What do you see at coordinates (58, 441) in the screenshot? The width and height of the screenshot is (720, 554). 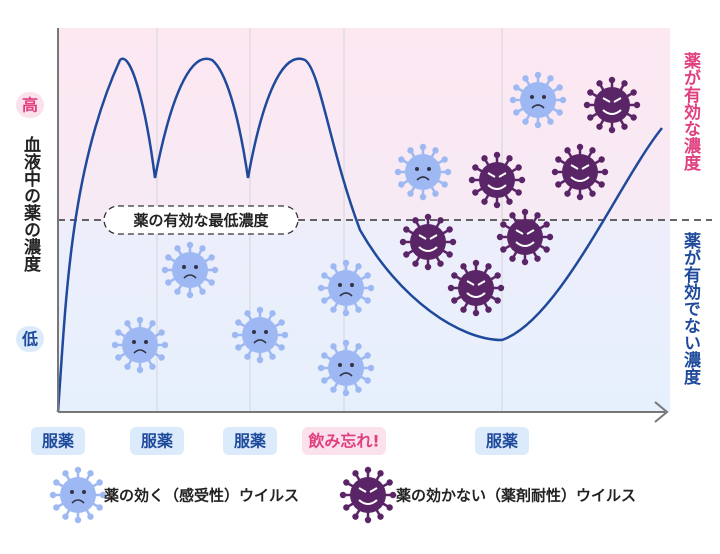 I see `event-label: 服薬` at bounding box center [58, 441].